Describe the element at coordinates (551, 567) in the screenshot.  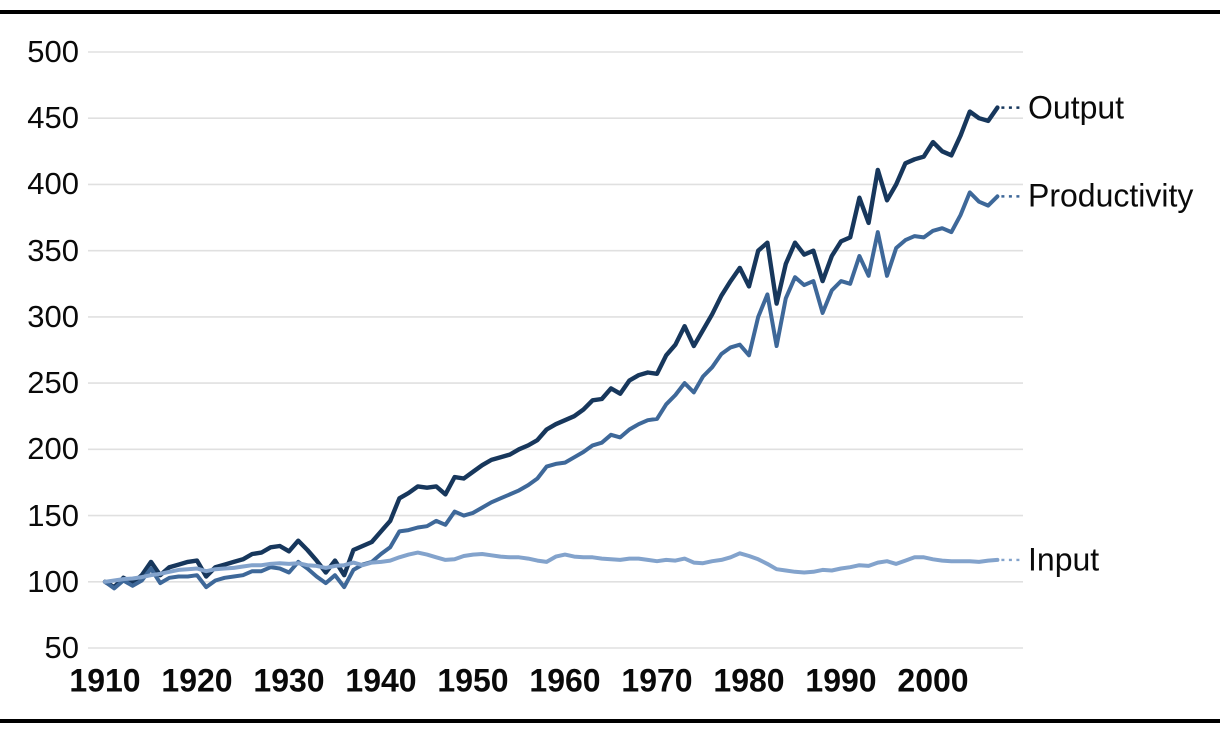
I see `series-line-input` at that location.